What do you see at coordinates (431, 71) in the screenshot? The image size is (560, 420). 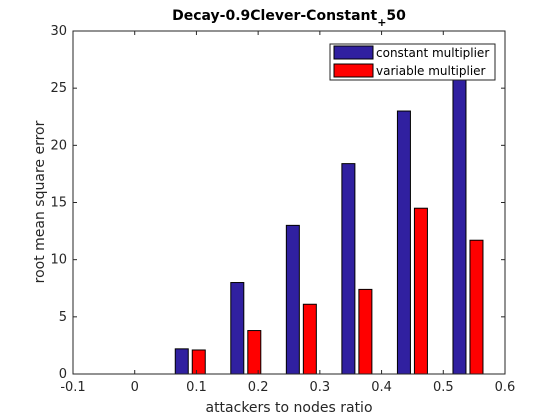 I see `legend-entry-variable: variable multiplier` at bounding box center [431, 71].